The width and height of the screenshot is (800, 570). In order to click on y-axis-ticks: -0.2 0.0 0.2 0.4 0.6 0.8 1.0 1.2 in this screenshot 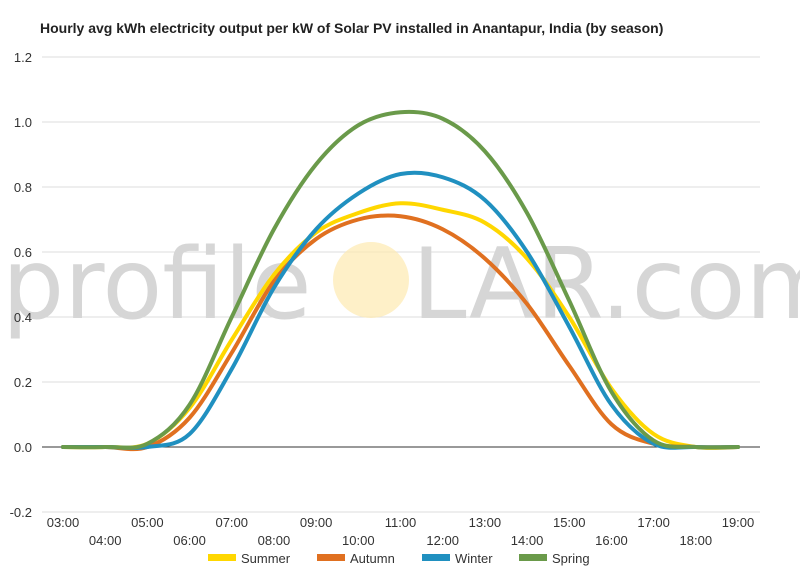, I will do `click(21, 285)`.